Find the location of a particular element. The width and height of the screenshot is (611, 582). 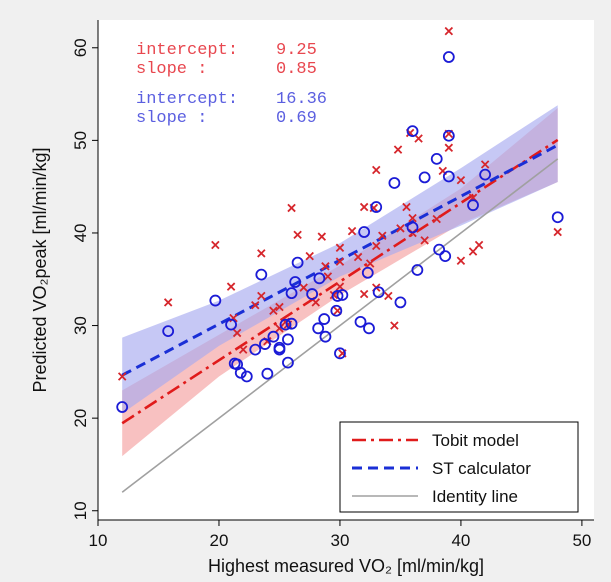

legend-label: Identity line is located at coordinates (475, 496).